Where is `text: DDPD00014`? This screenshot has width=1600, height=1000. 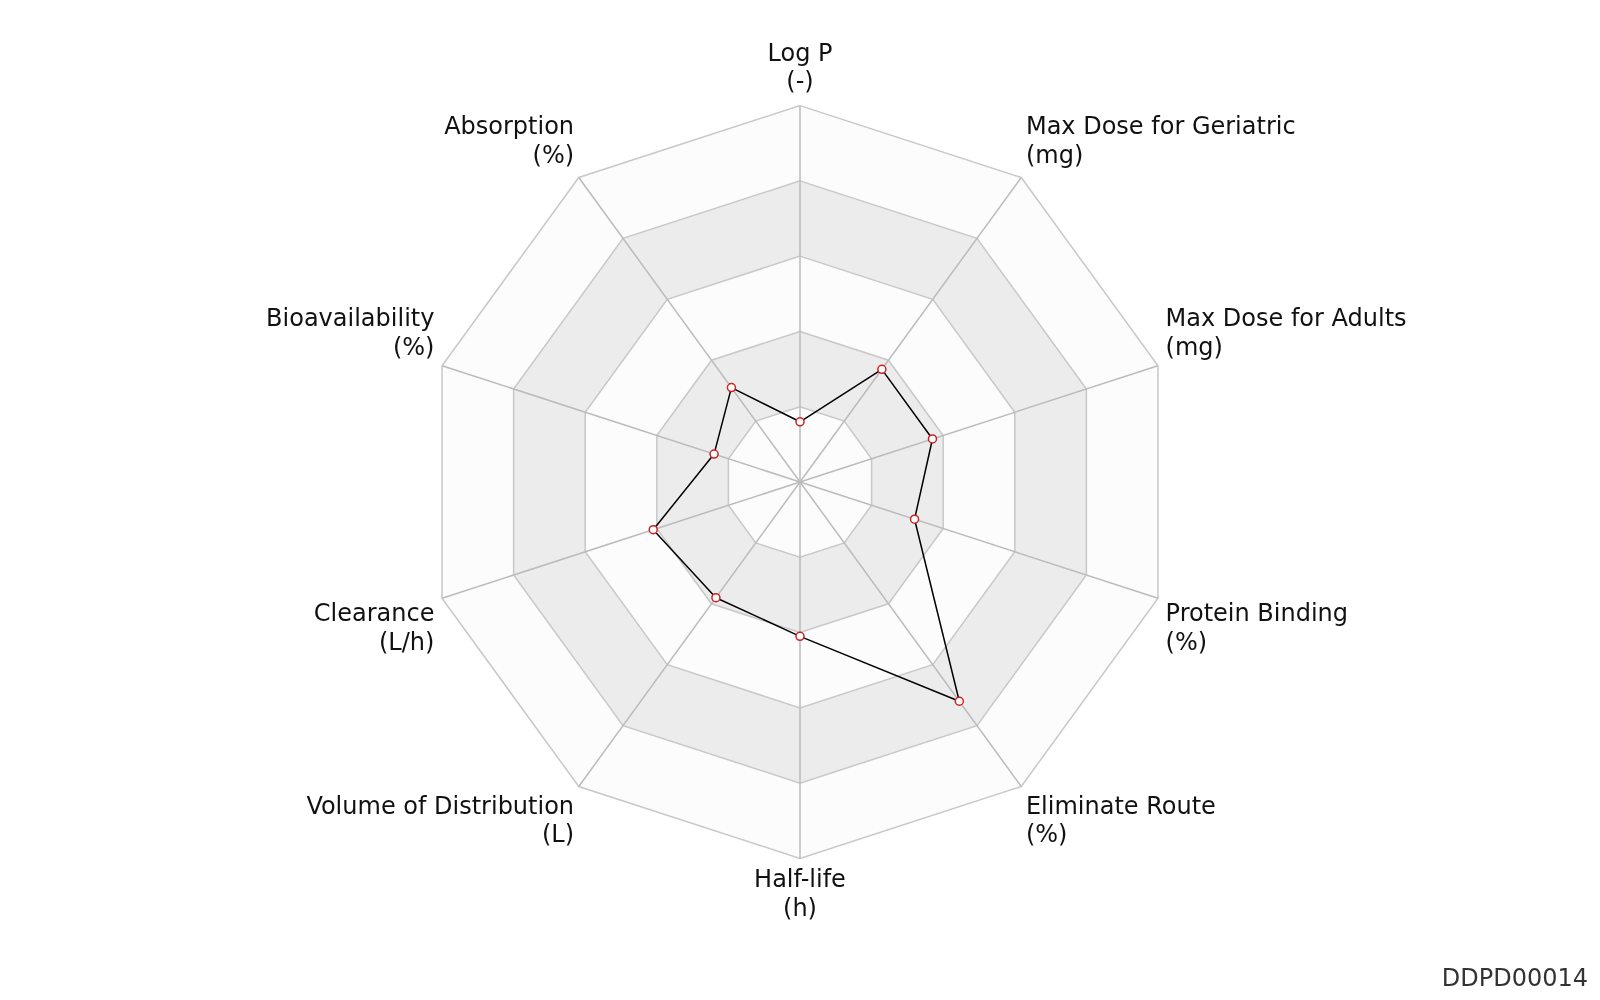
text: DDPD00014 is located at coordinates (1514, 978).